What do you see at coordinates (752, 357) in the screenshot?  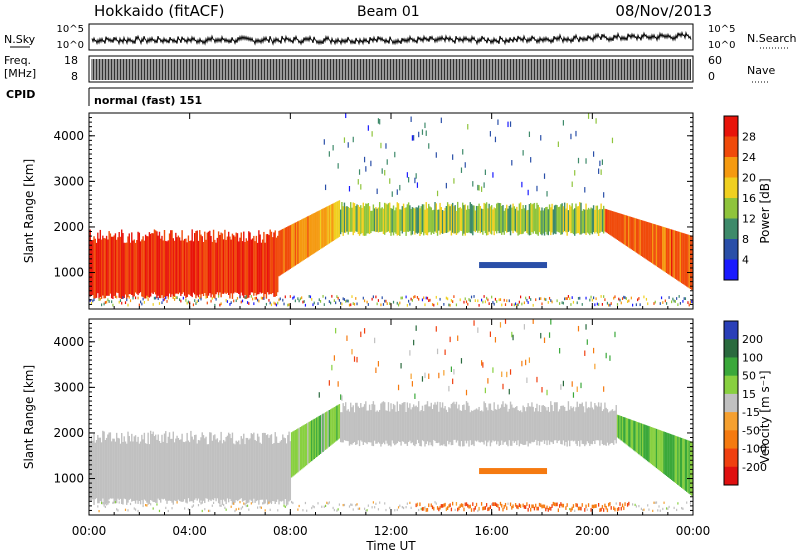 I see `velocity-colorbar-tick-label: 100` at bounding box center [752, 357].